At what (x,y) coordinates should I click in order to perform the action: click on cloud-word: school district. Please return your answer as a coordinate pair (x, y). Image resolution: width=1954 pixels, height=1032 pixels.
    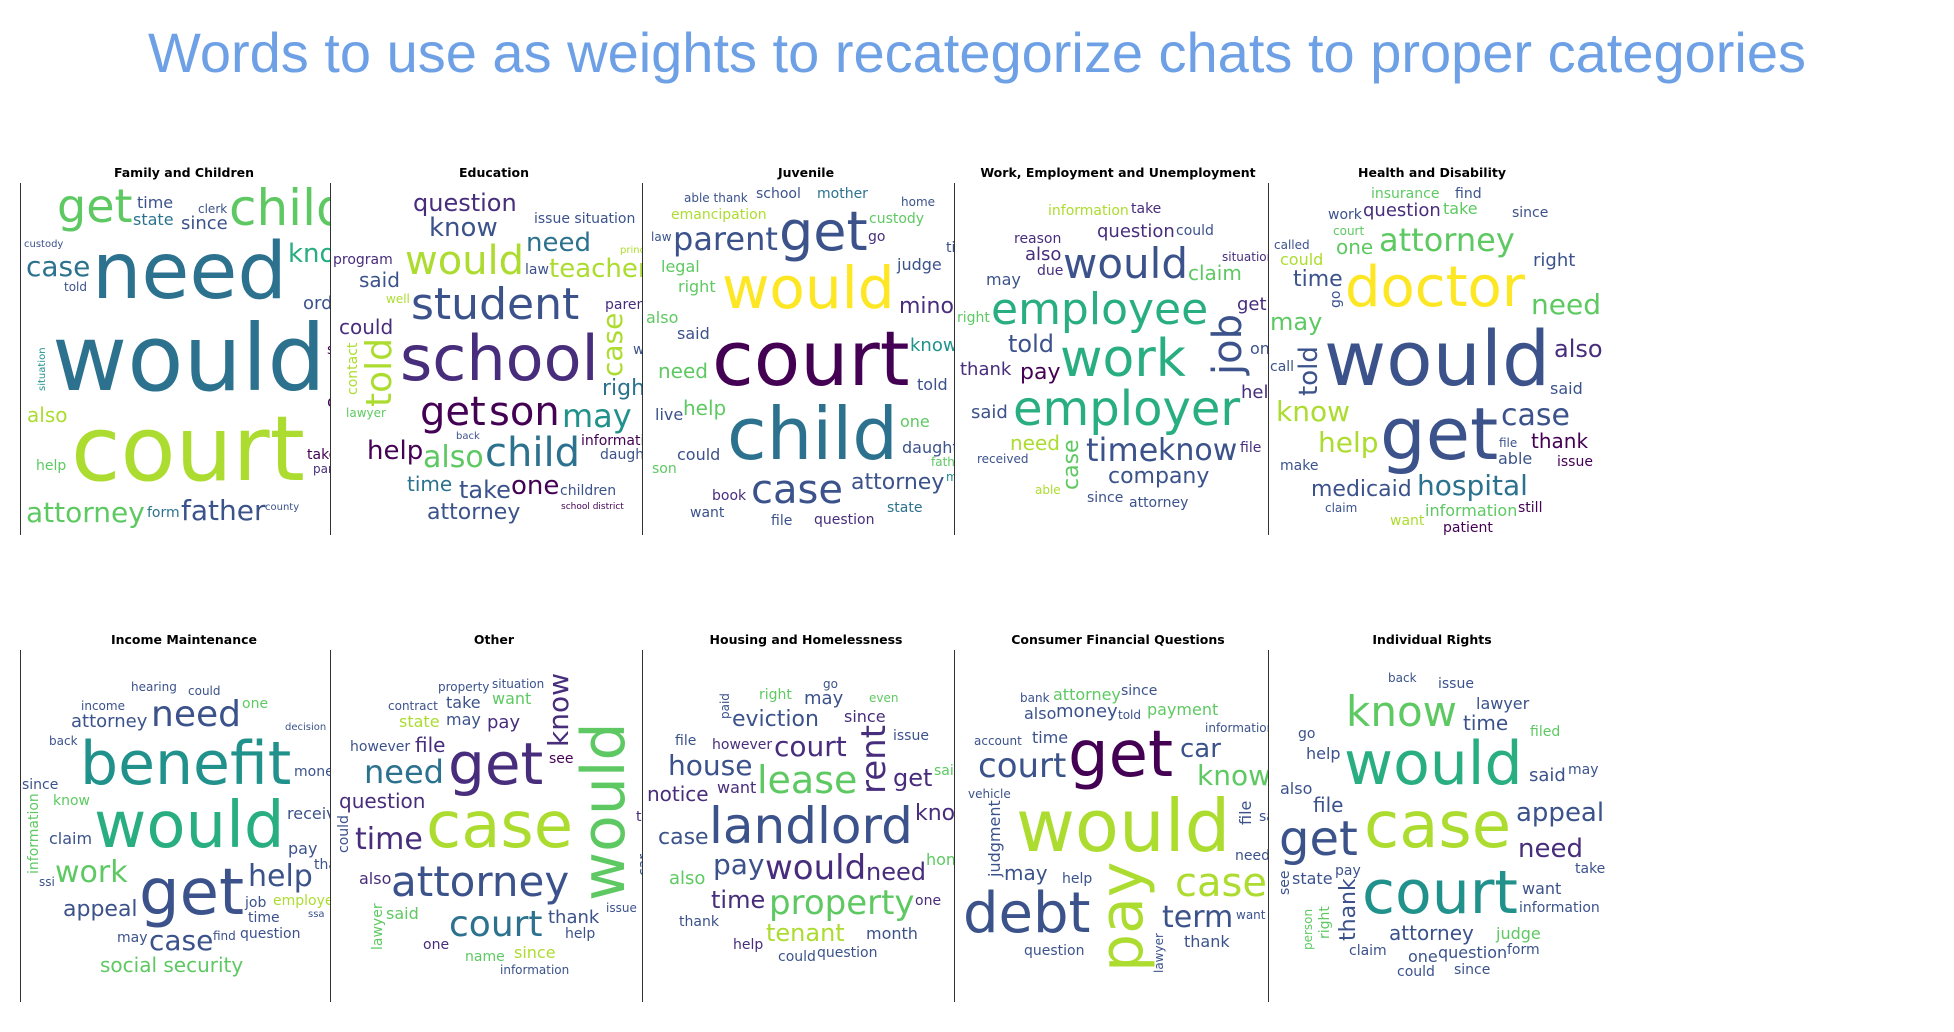
    Looking at the image, I should click on (592, 507).